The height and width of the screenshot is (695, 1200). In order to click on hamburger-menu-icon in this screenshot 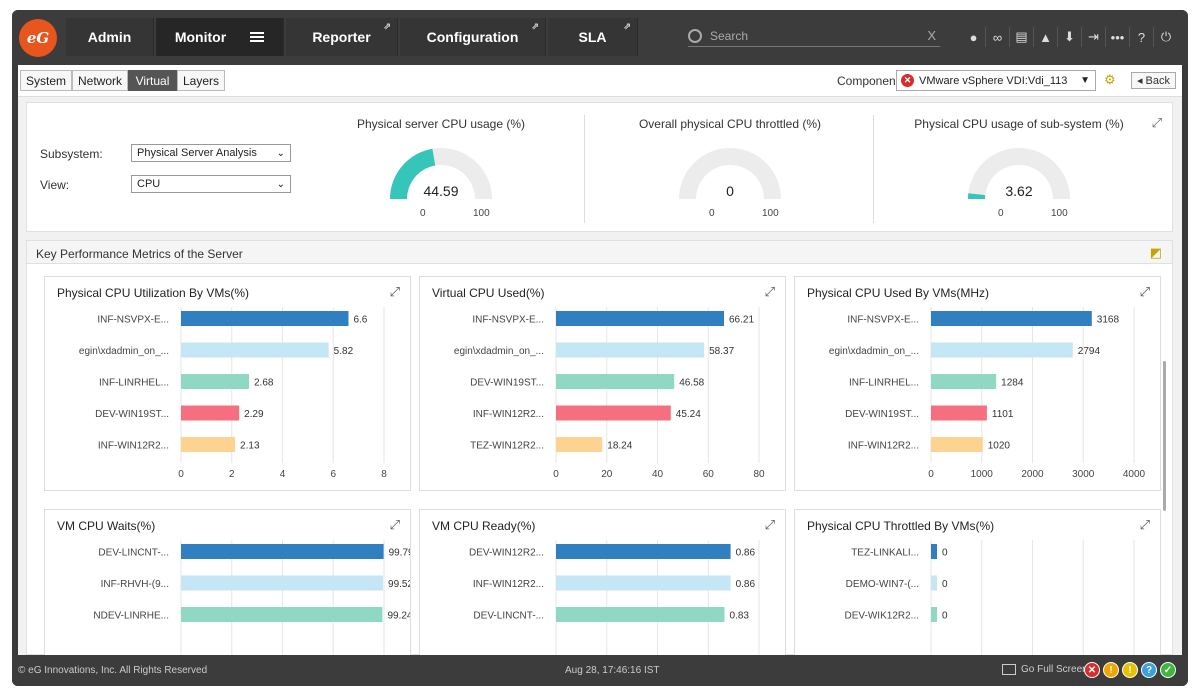, I will do `click(257, 37)`.